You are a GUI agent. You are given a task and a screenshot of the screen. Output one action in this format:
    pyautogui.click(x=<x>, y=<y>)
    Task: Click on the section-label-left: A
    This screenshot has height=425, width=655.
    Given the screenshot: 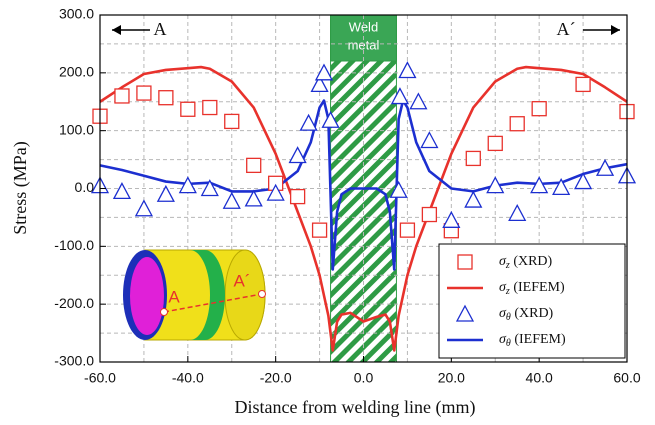 What is the action you would take?
    pyautogui.click(x=160, y=29)
    